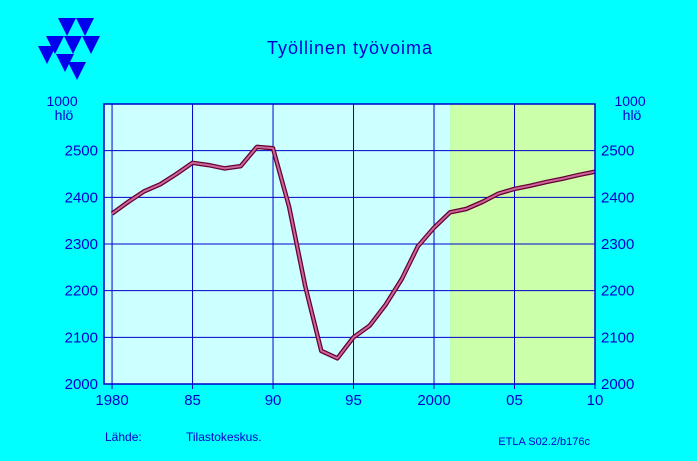  What do you see at coordinates (81, 151) in the screenshot?
I see `y-left-tick-label: 2500` at bounding box center [81, 151].